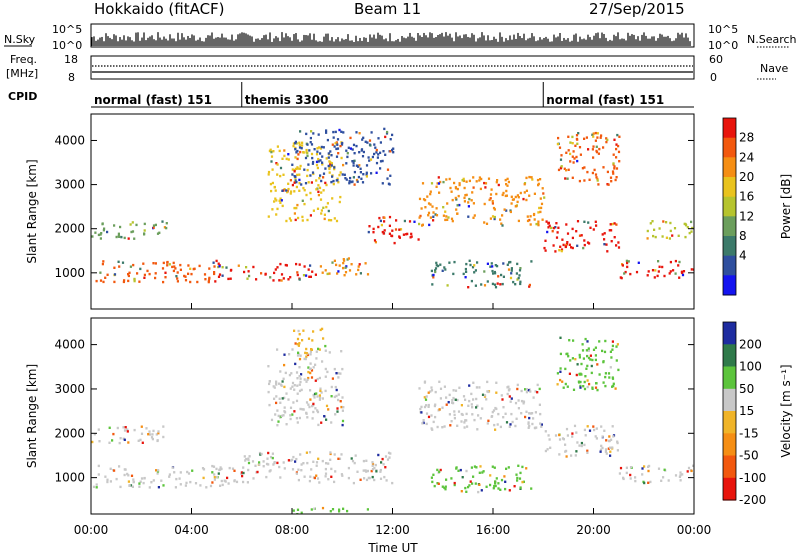 This screenshot has width=800, height=558. Describe the element at coordinates (69, 433) in the screenshot. I see `y-tick-label: 2000` at that location.